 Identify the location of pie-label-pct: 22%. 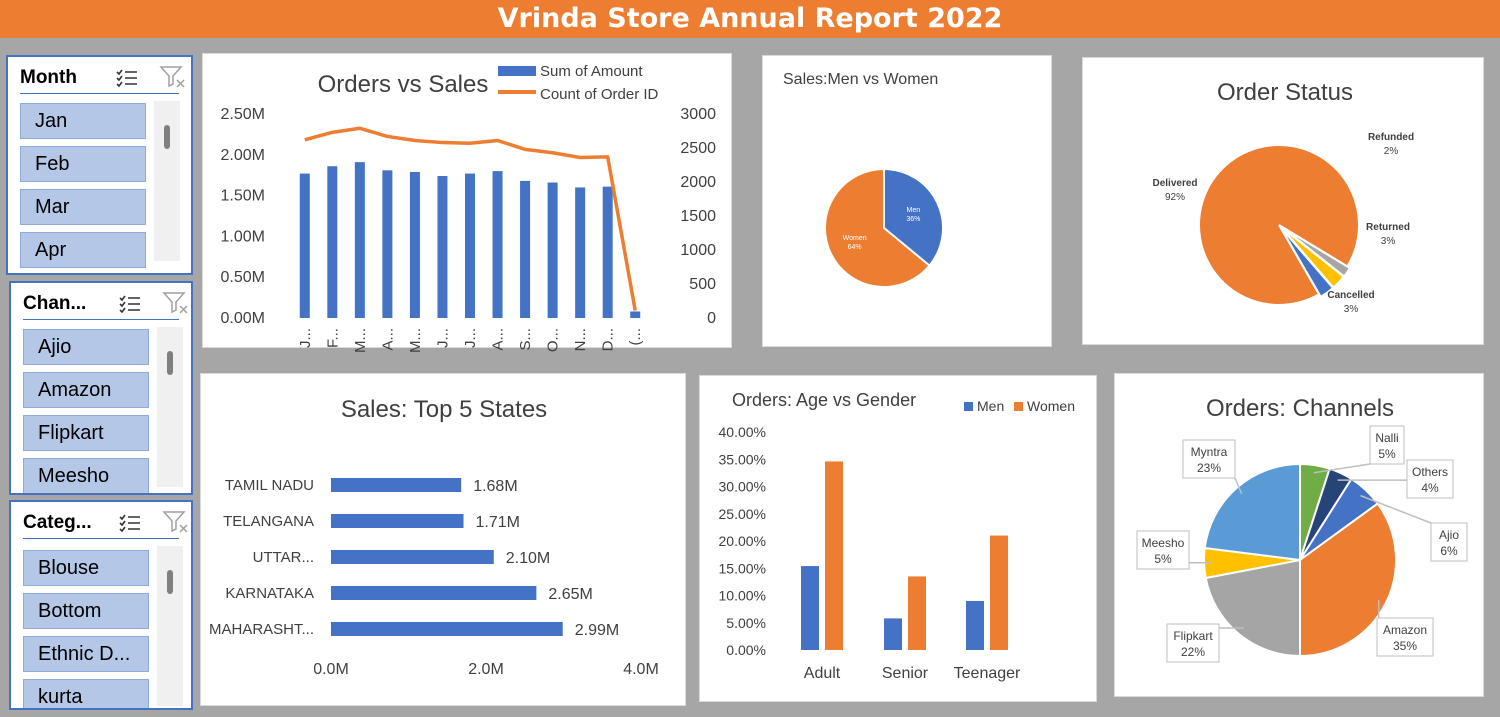
(1193, 652).